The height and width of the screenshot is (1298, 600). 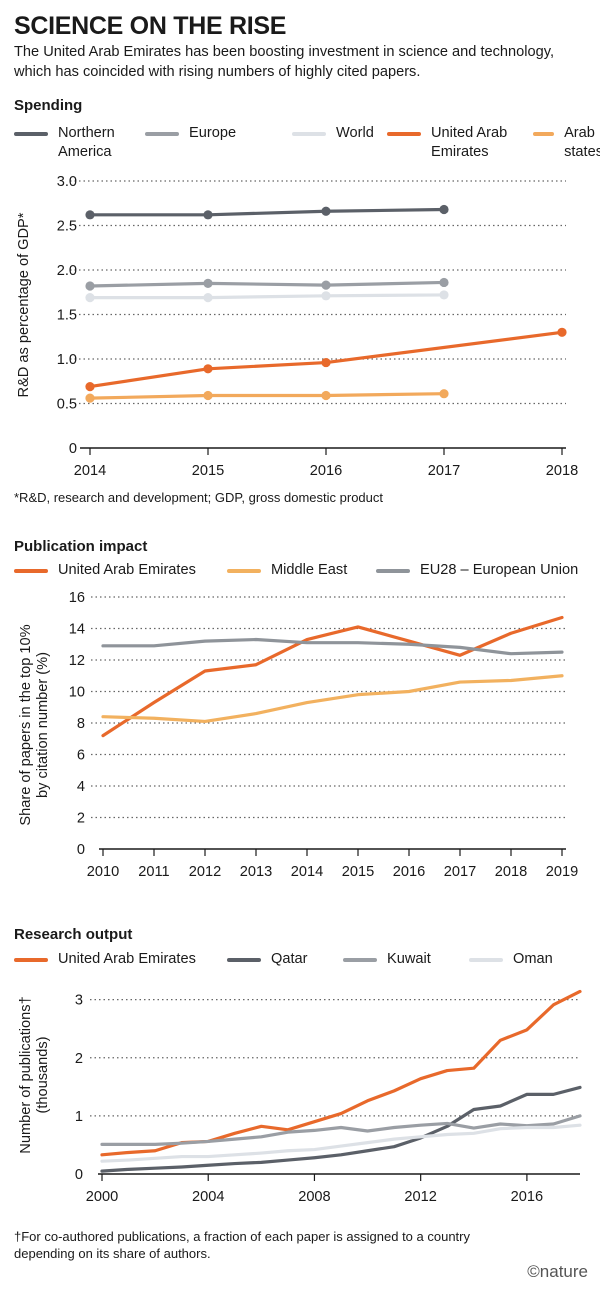 What do you see at coordinates (79, 143) in the screenshot?
I see `legend-item-northern-america: Northern America` at bounding box center [79, 143].